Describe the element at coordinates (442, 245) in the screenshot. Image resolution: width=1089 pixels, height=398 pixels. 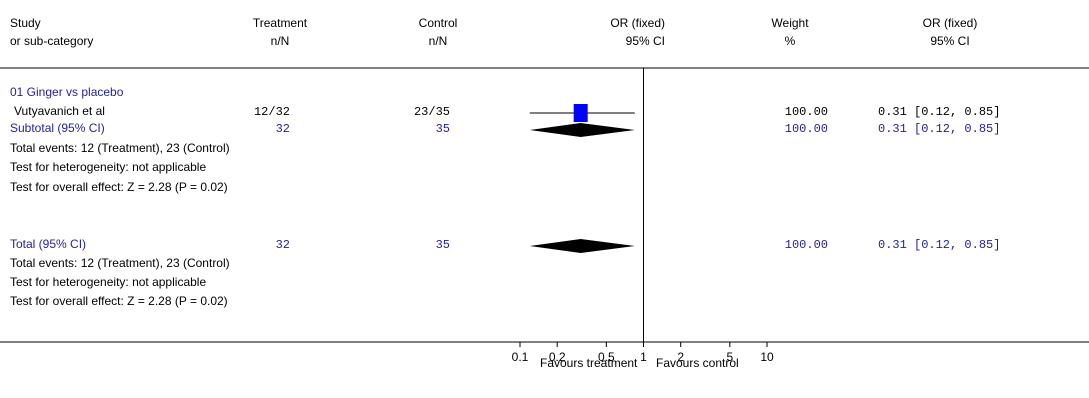
I see `total-control: 35` at that location.